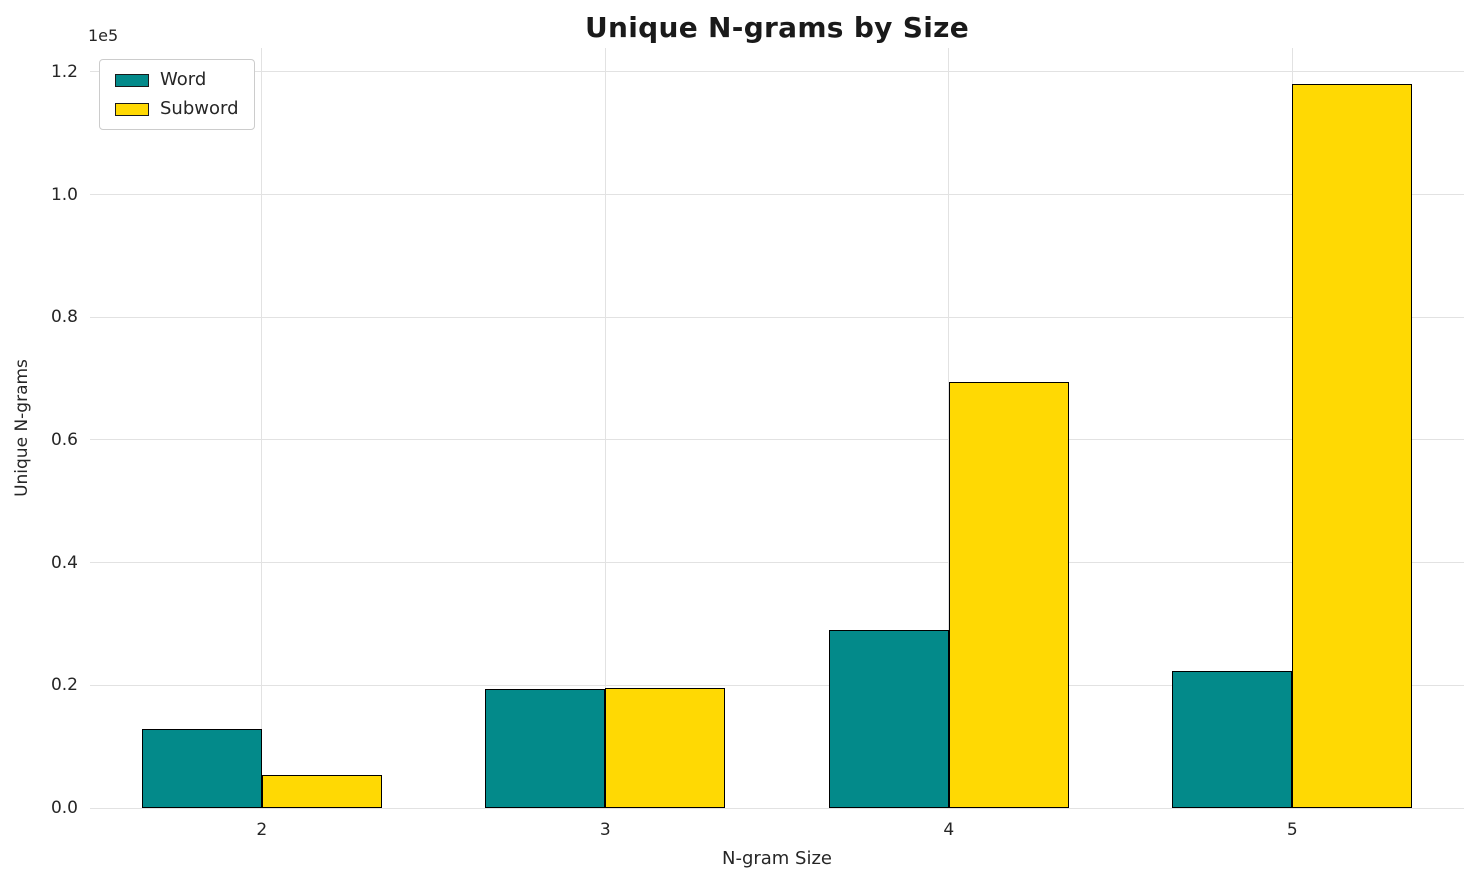 This screenshot has height=885, width=1484. I want to click on legend-item-subword: Subword, so click(177, 109).